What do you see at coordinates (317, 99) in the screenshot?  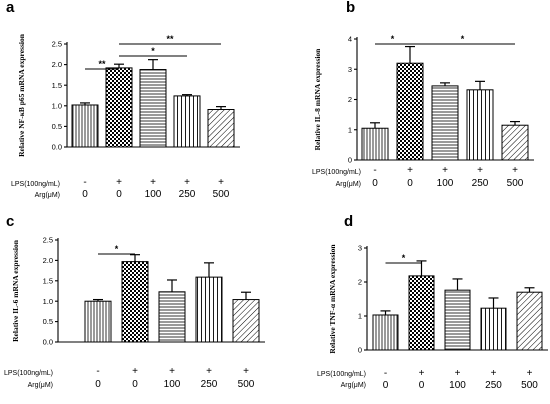 I see `y-axis-label: Relative IL-8 mRNA expression` at bounding box center [317, 99].